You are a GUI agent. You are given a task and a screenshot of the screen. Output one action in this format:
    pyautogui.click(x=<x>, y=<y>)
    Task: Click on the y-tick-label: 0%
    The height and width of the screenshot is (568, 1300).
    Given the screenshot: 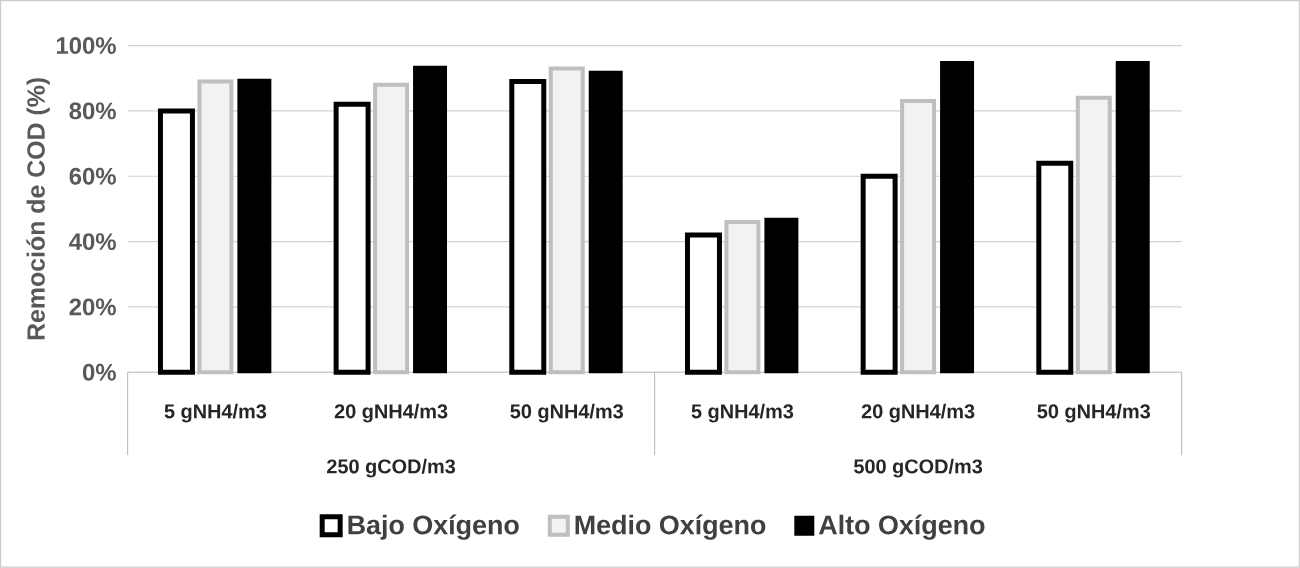 What is the action you would take?
    pyautogui.click(x=99, y=372)
    